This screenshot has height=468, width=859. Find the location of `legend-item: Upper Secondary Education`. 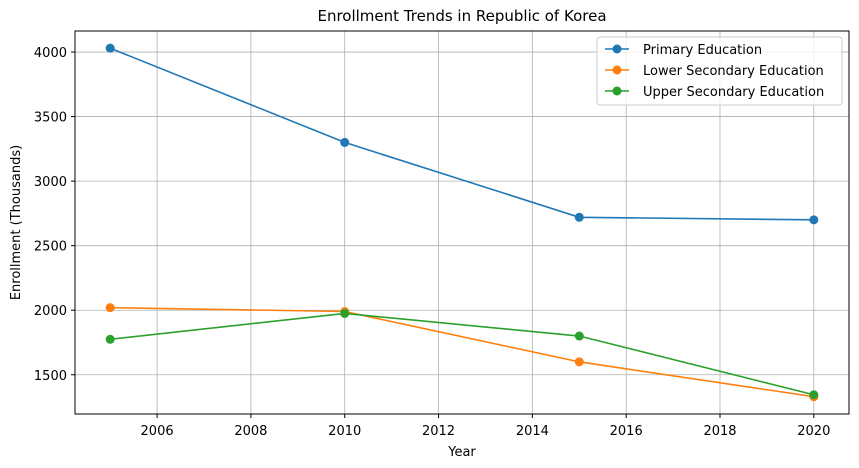

legend-item: Upper Secondary Education is located at coordinates (714, 92).